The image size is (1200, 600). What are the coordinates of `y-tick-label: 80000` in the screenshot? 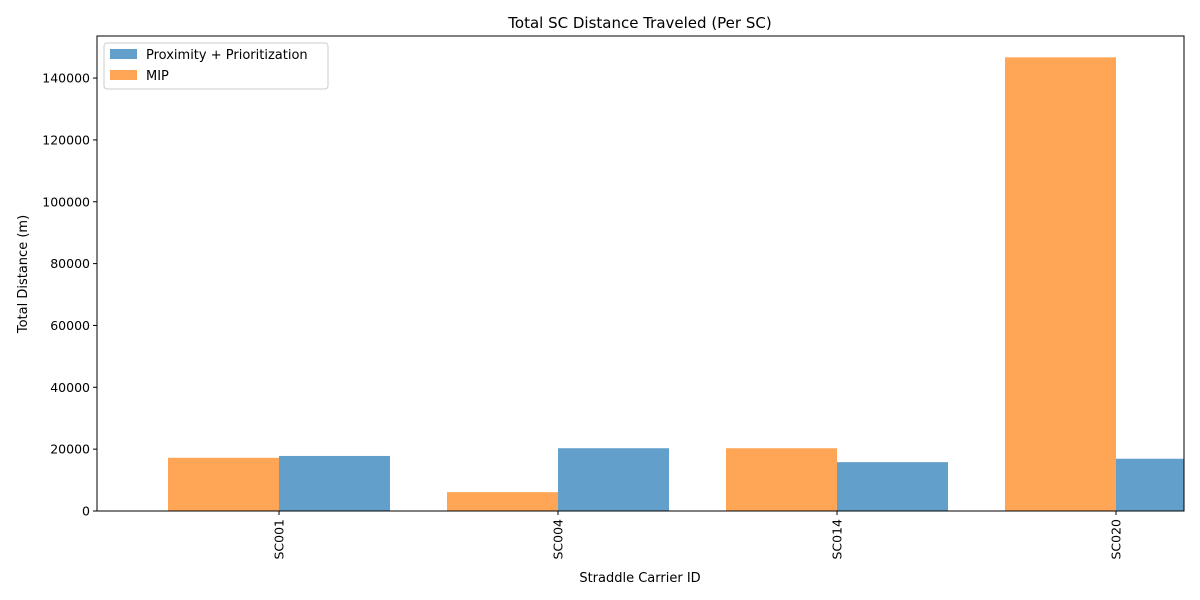 It's located at (70, 263).